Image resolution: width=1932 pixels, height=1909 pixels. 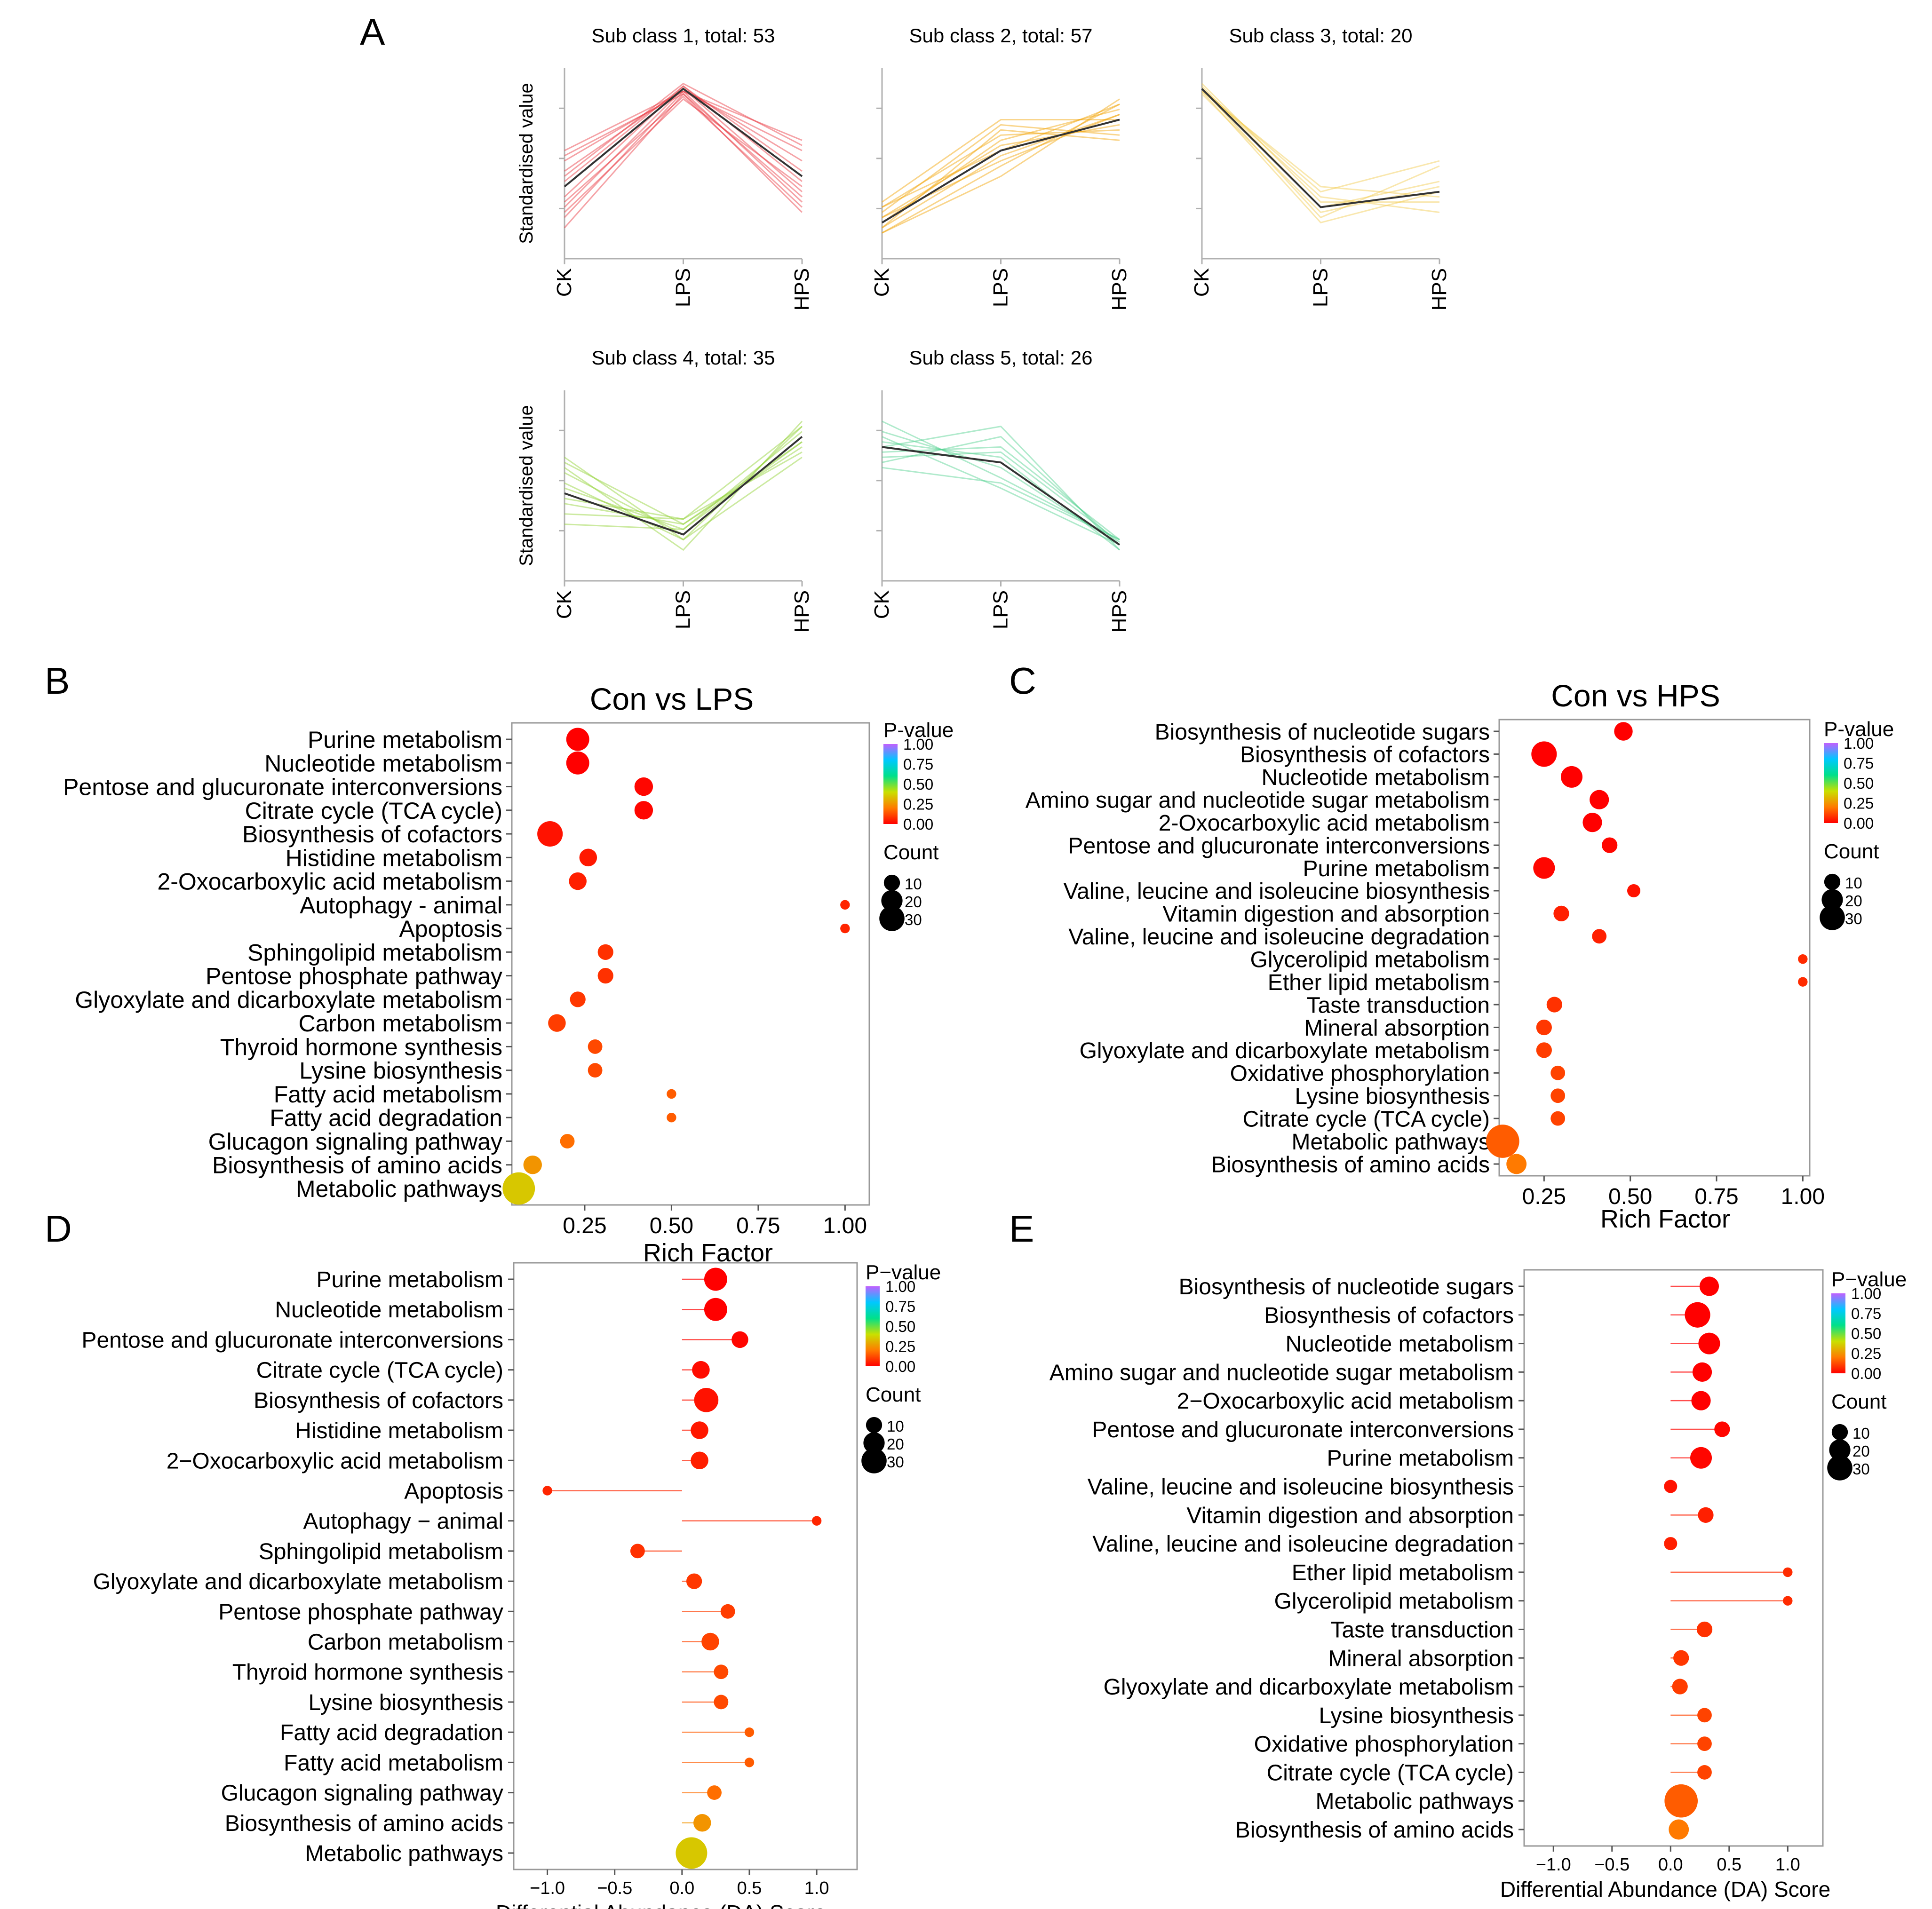 I want to click on x-tick-label: 0.25, so click(x=1544, y=1197).